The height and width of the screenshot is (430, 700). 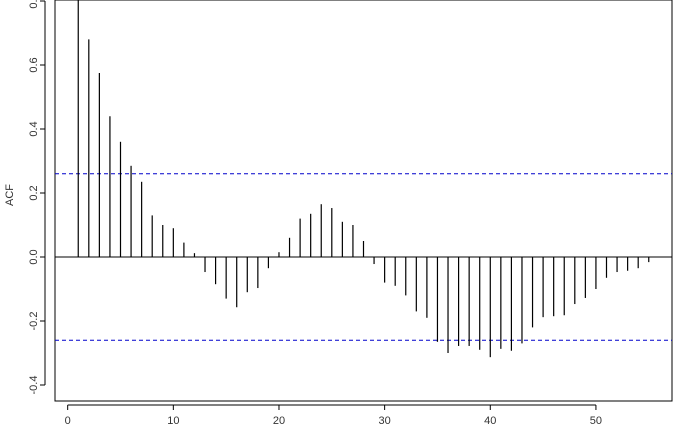 I want to click on x-tick-label: 30, so click(x=385, y=421).